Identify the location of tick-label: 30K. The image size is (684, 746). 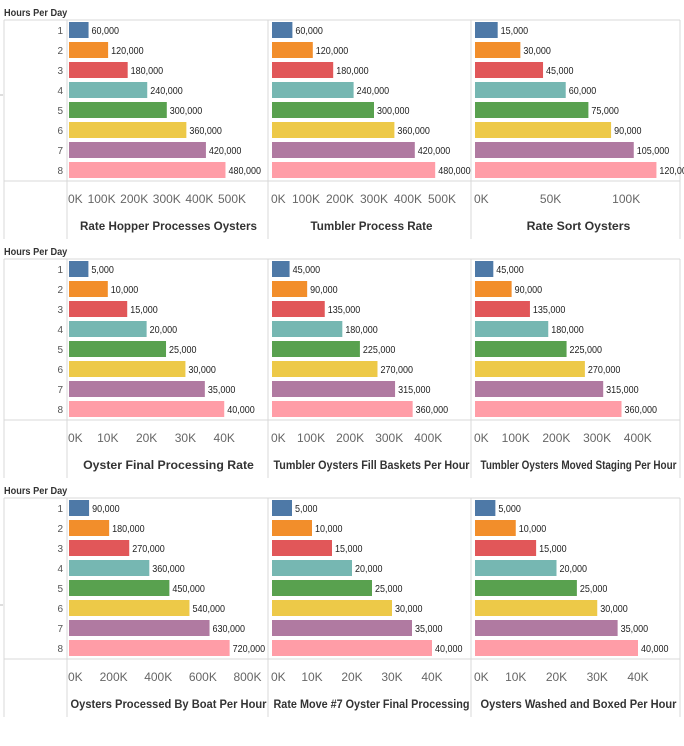
(185, 438).